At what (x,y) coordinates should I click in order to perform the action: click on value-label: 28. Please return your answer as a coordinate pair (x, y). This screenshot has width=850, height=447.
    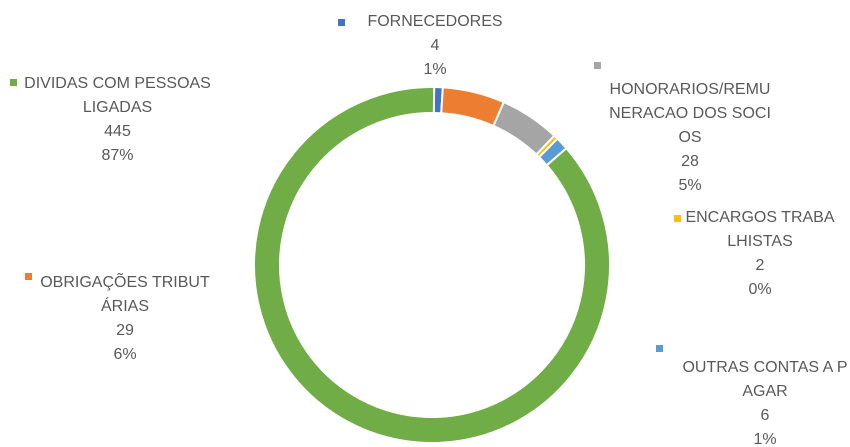
    Looking at the image, I should click on (690, 161).